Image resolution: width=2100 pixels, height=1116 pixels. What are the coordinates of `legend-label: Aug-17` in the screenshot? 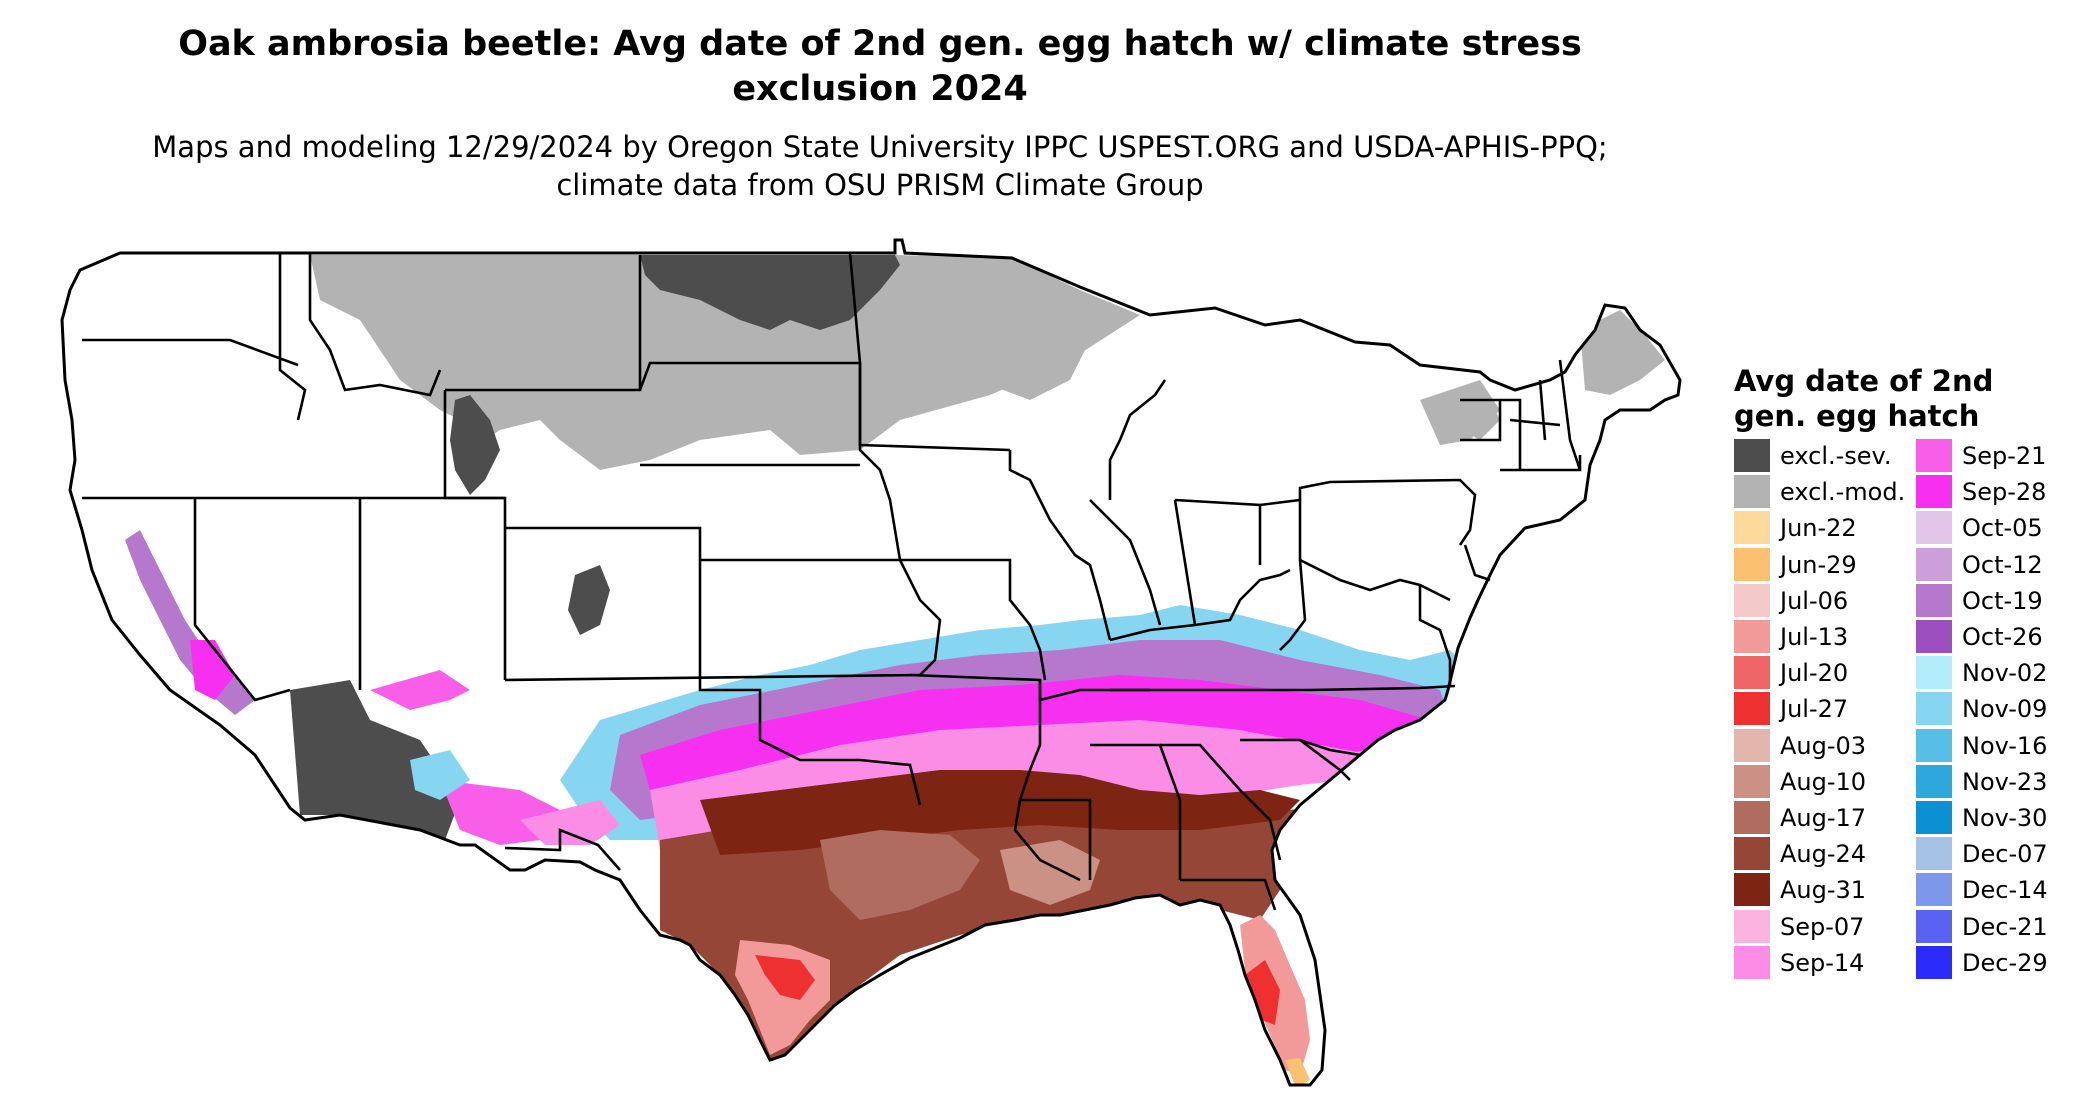 It's located at (1823, 818).